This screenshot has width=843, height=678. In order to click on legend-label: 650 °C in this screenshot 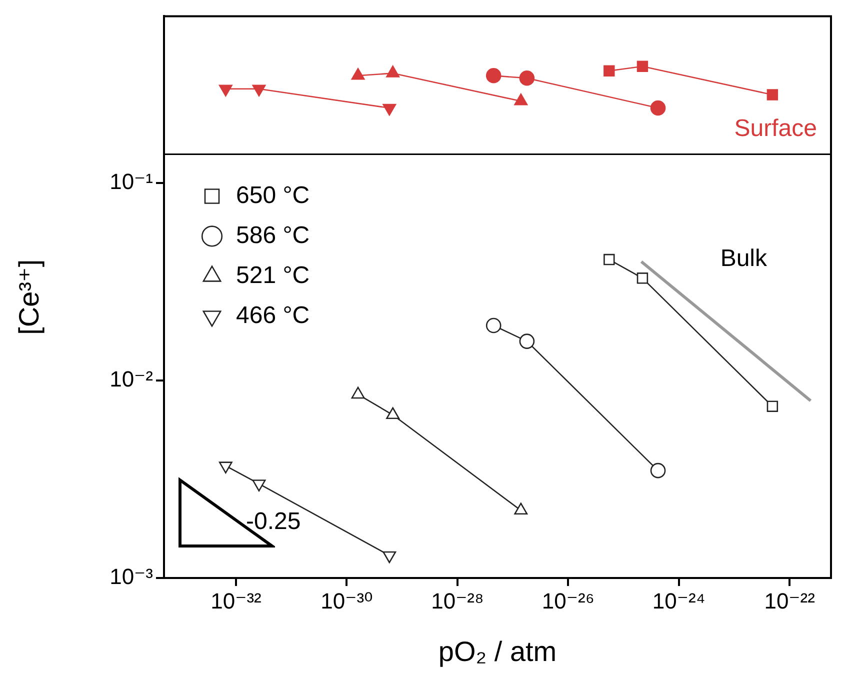, I will do `click(273, 195)`.